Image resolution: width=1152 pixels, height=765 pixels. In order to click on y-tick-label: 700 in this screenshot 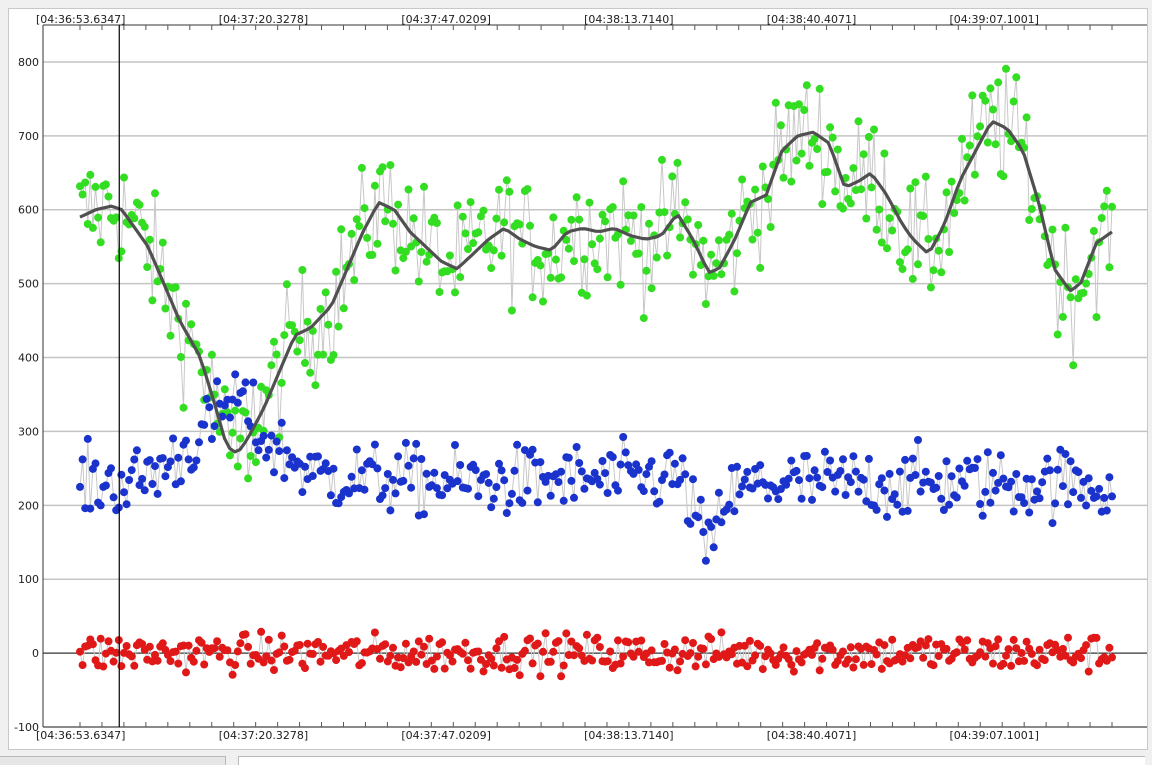, I will do `click(28, 136)`.